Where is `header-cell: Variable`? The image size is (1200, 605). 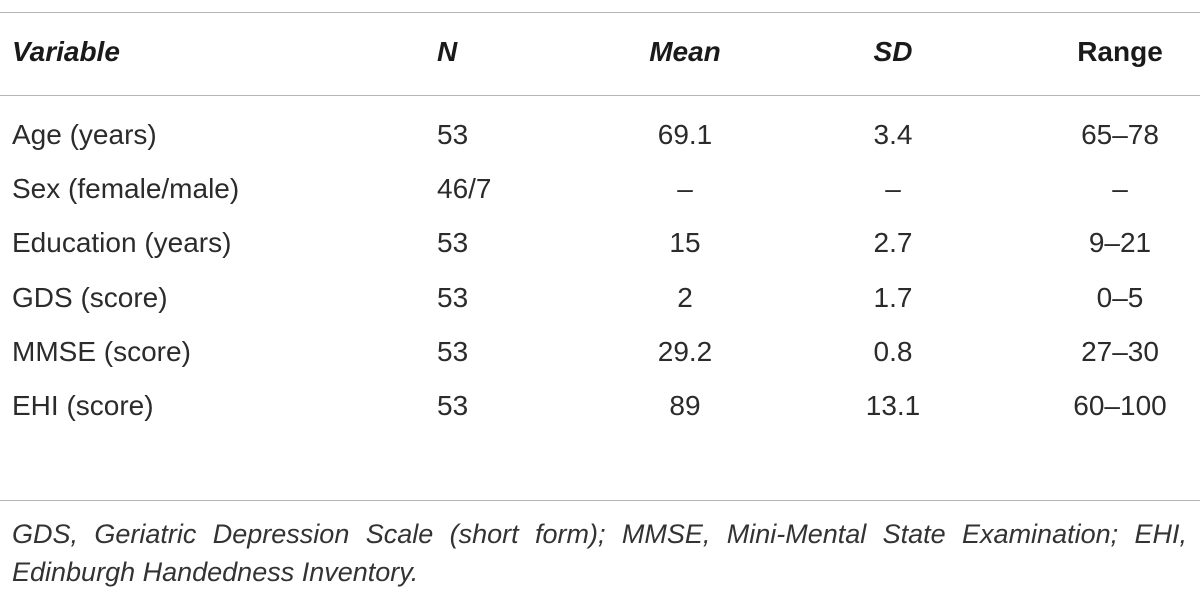
header-cell: Variable is located at coordinates (66, 51).